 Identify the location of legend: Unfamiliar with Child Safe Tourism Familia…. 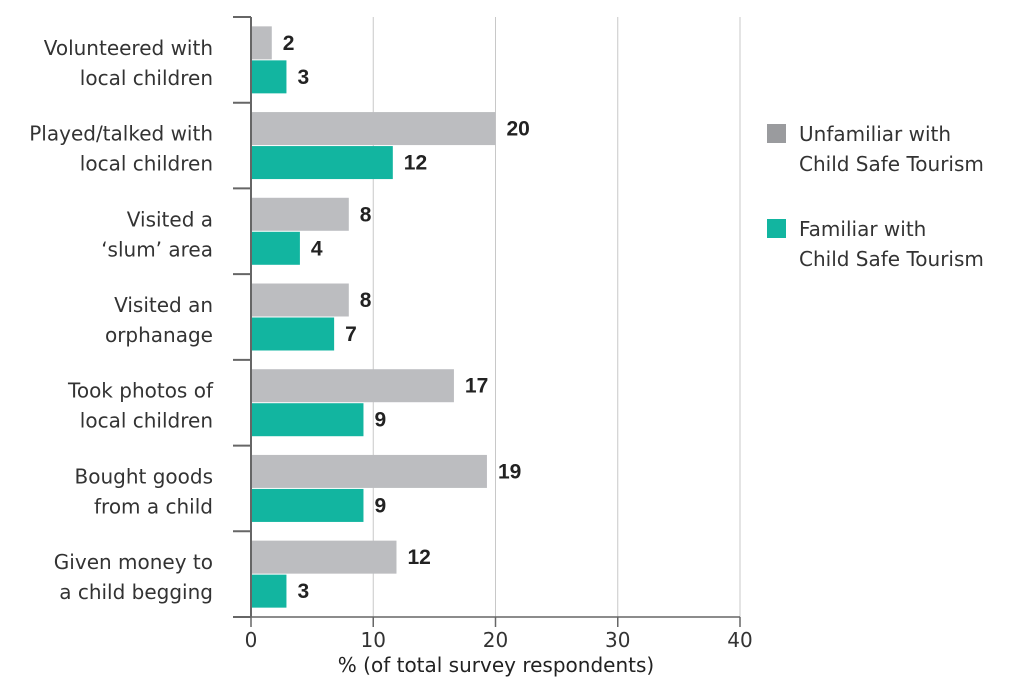
(875, 196).